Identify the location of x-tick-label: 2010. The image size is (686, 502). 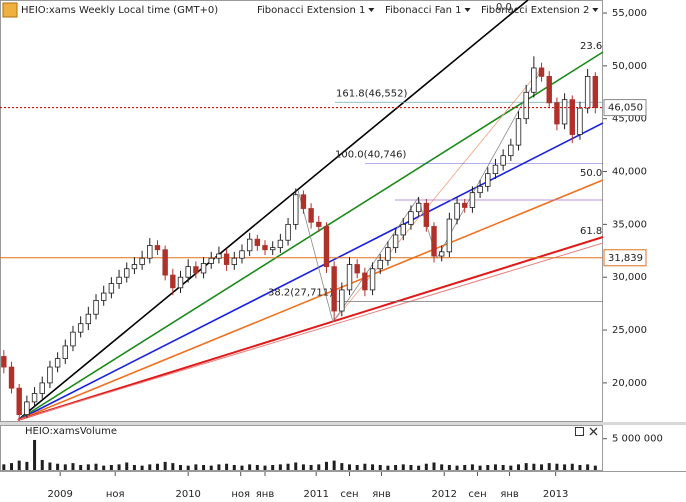
(187, 494).